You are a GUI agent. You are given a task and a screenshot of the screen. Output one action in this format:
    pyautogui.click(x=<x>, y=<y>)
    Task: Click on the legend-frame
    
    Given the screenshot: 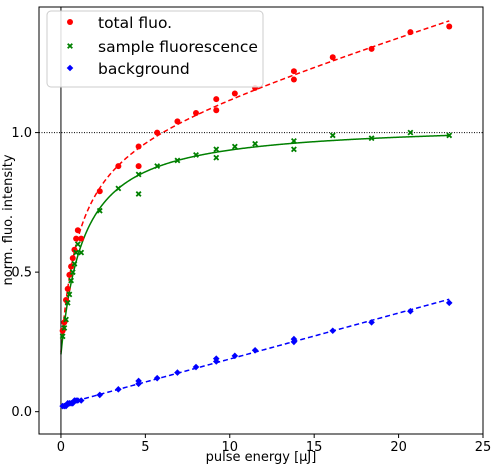 What is the action you would take?
    pyautogui.click(x=155, y=49)
    